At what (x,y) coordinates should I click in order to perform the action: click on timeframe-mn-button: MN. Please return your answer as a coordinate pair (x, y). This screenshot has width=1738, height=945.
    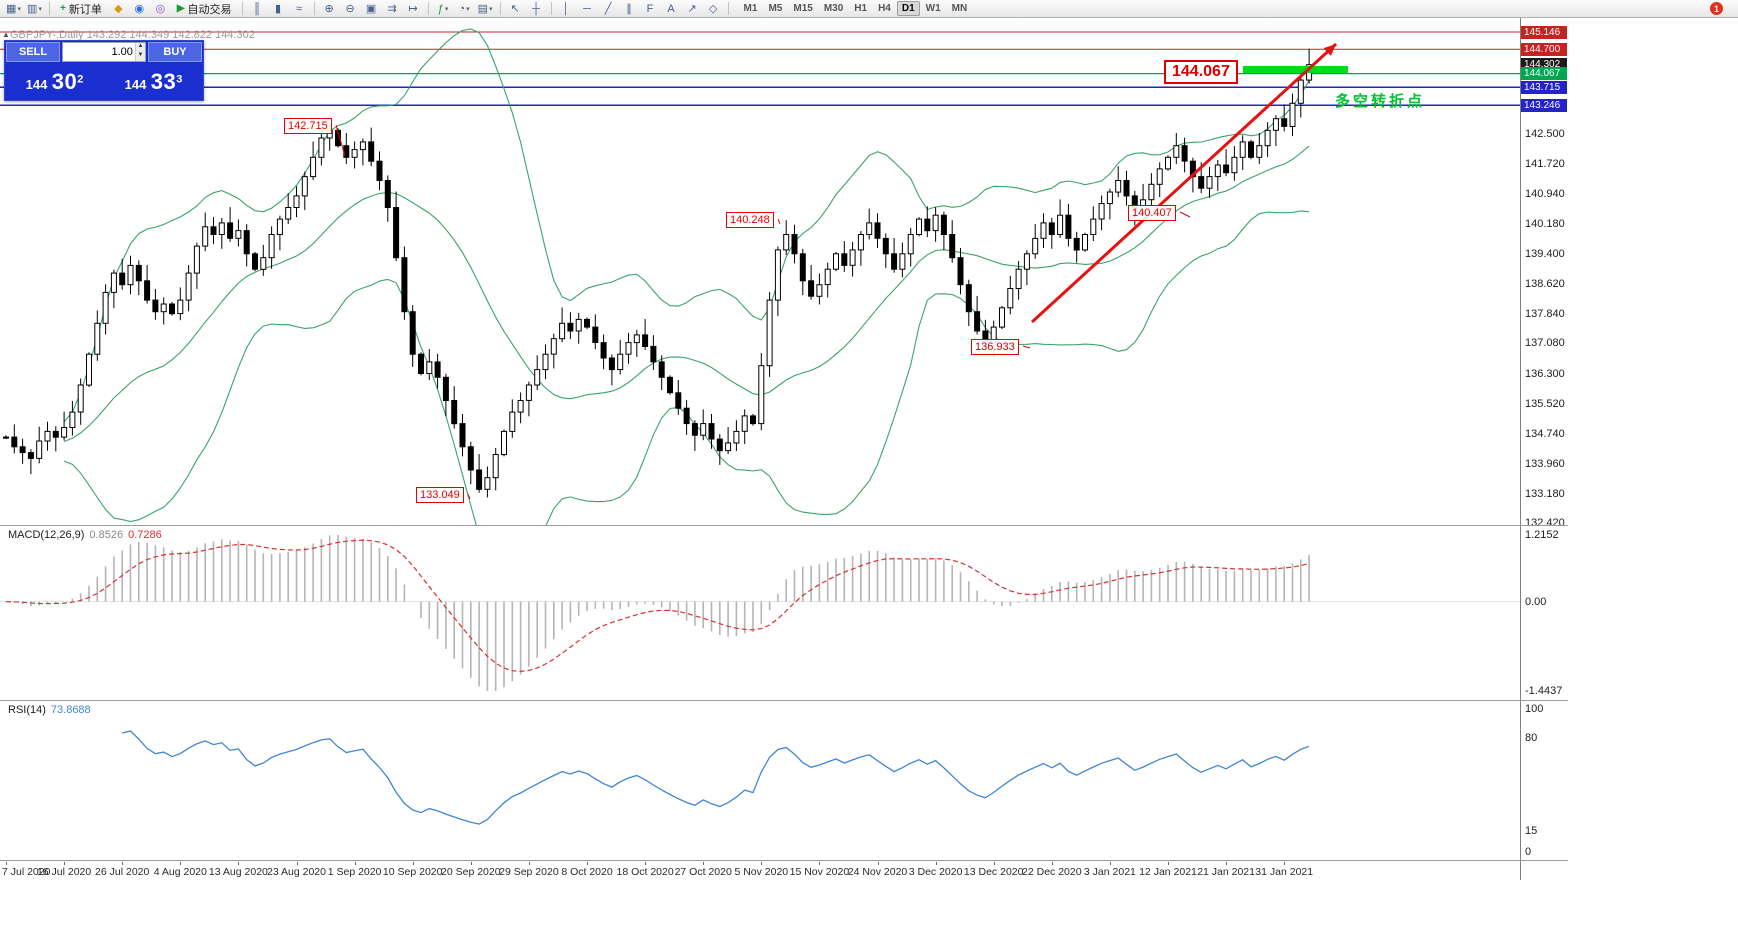
    Looking at the image, I should click on (959, 8).